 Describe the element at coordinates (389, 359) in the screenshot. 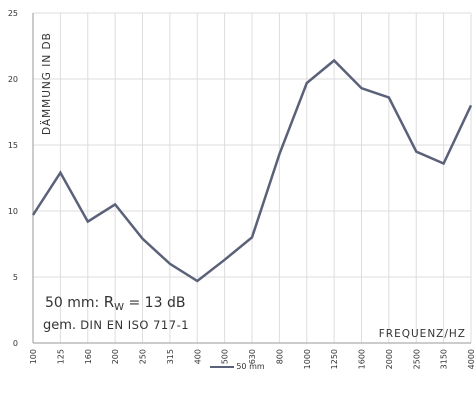

I see `x-tick-label: 2000` at that location.